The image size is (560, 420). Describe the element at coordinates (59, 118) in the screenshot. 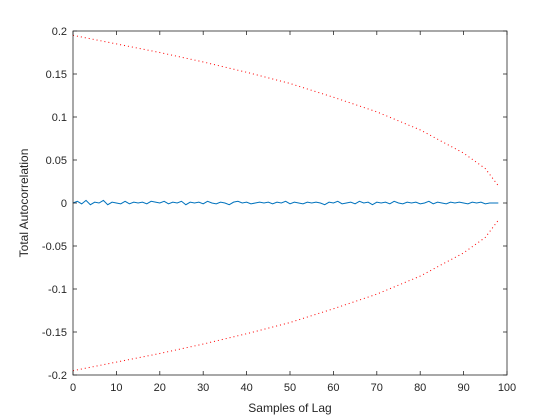

I see `y-tick-label: 0.1` at that location.